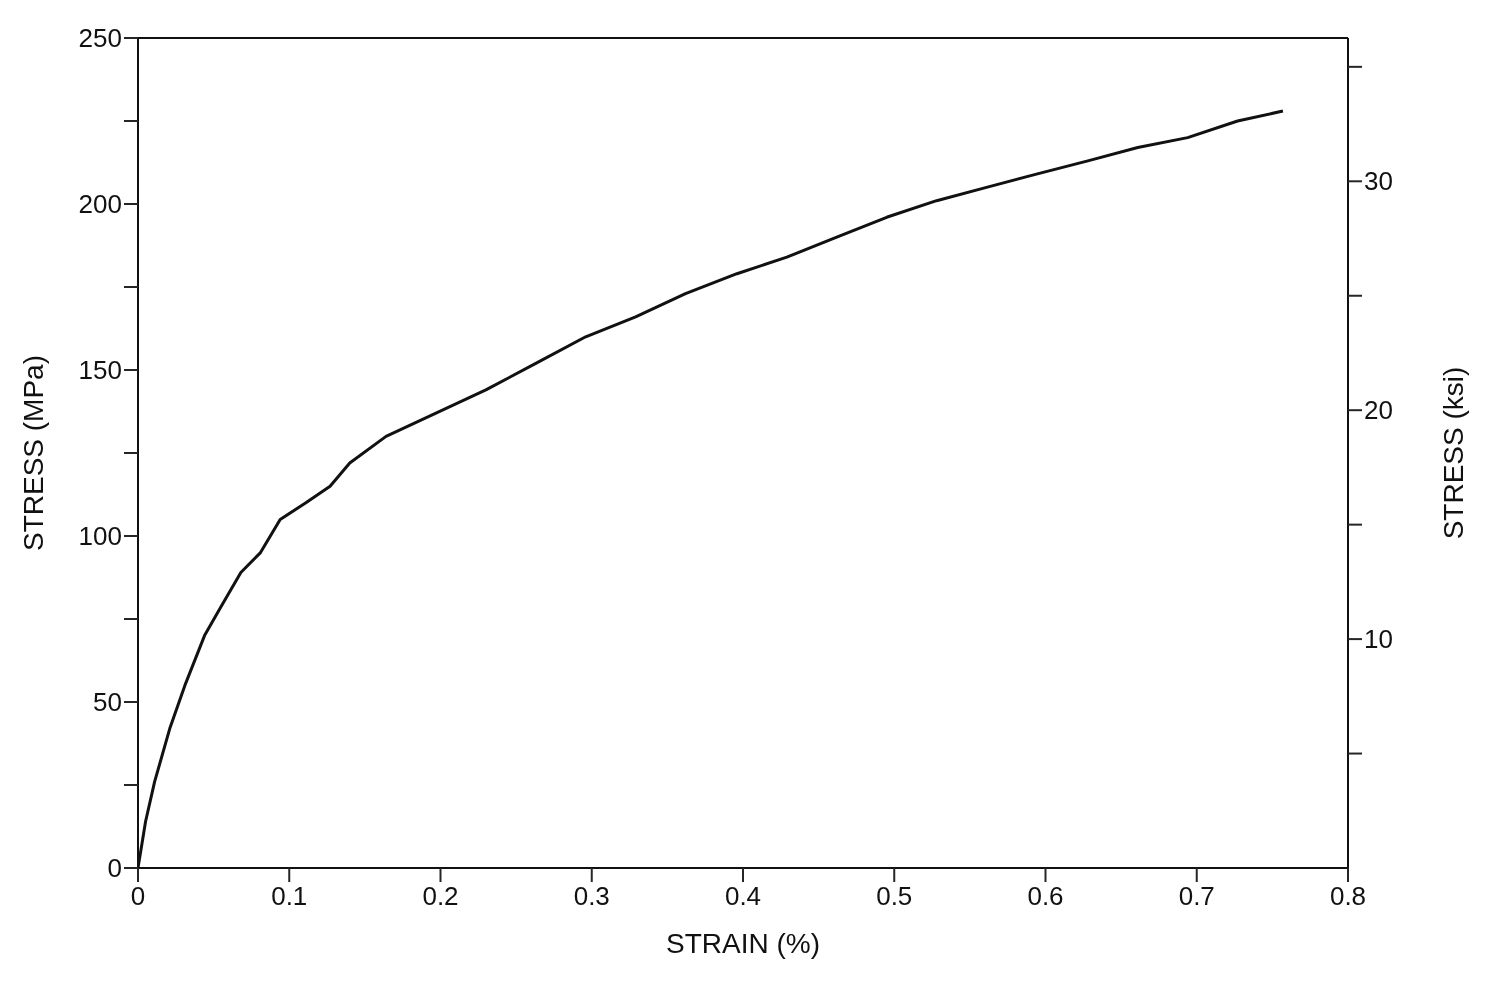 This screenshot has height=989, width=1489. I want to click on x-tick-label: 0.8, so click(1348, 896).